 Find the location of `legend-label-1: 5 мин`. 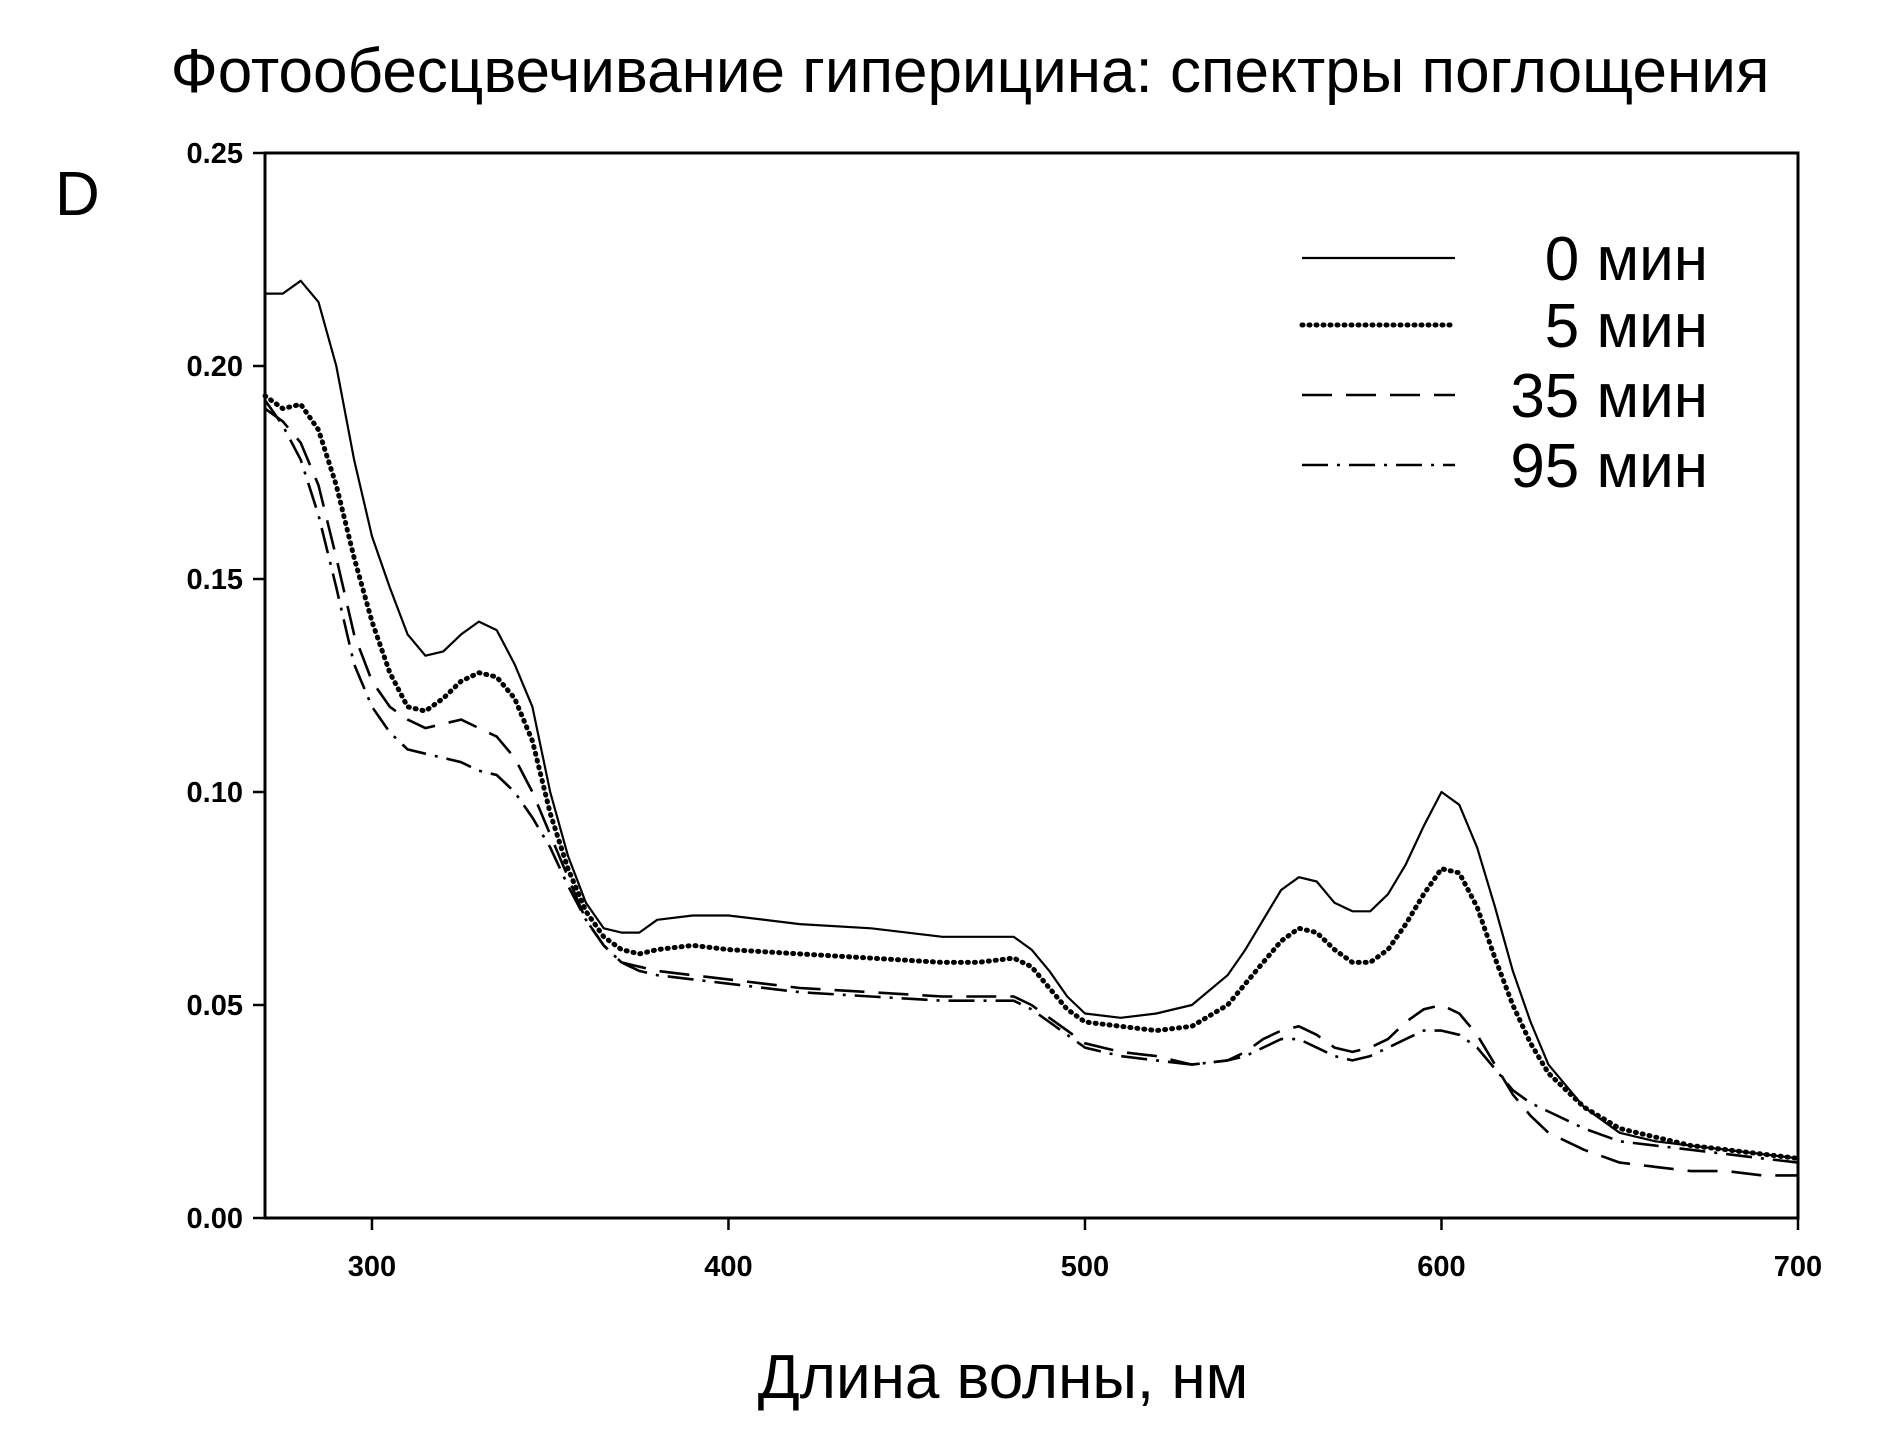

legend-label-1: 5 мин is located at coordinates (1626, 326).